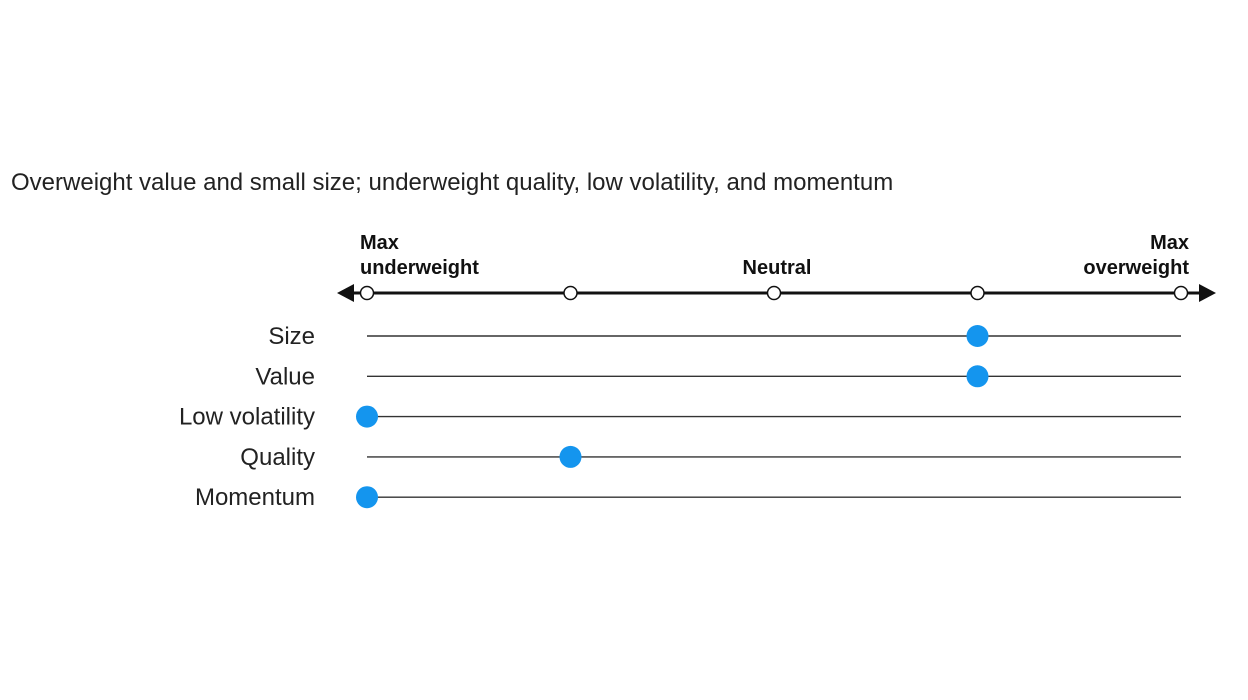 This screenshot has width=1248, height=700. Describe the element at coordinates (688, 497) in the screenshot. I see `factor-row: Momentum` at that location.